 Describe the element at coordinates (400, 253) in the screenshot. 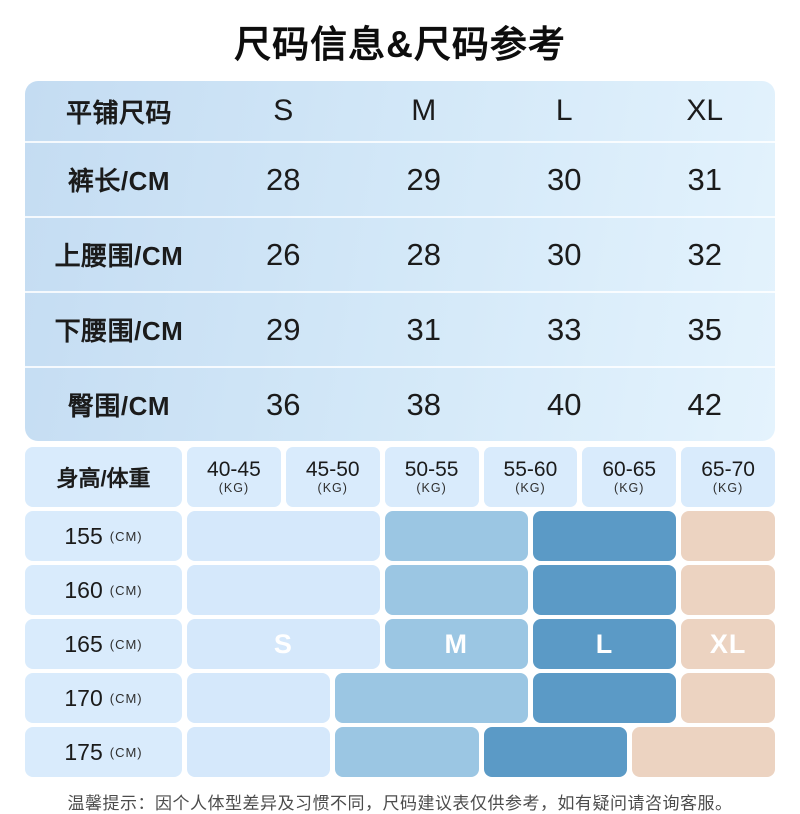

I see `measurement-row: 上腰围/CM 26 28 30 32` at that location.